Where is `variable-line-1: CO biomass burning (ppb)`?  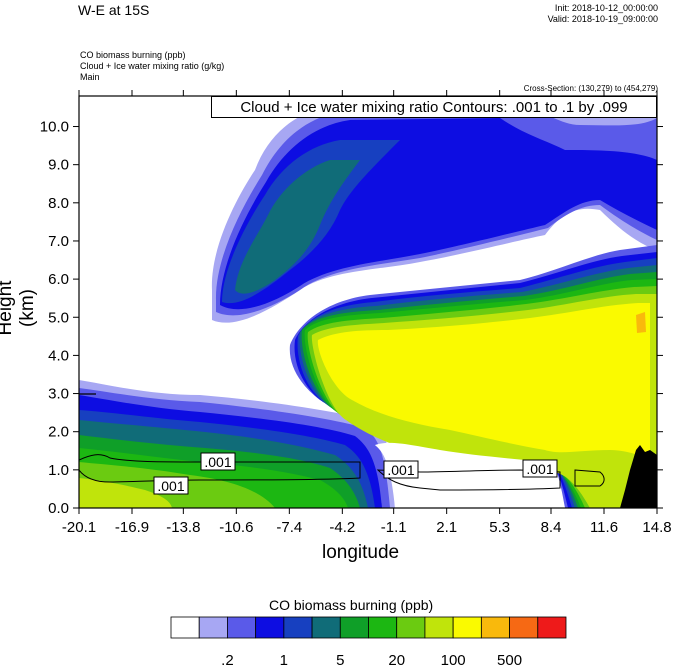
variable-line-1: CO biomass burning (ppb) is located at coordinates (133, 55).